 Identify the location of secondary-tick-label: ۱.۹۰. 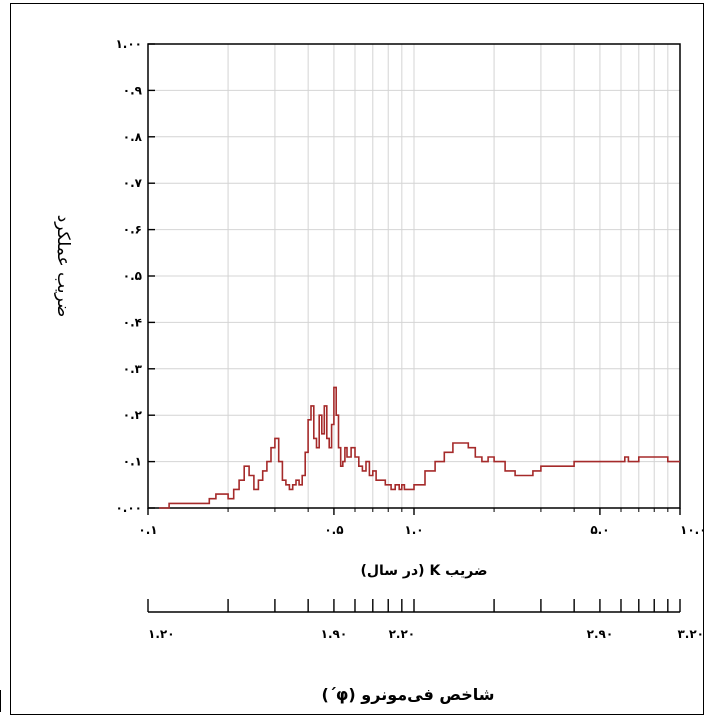
(334, 634).